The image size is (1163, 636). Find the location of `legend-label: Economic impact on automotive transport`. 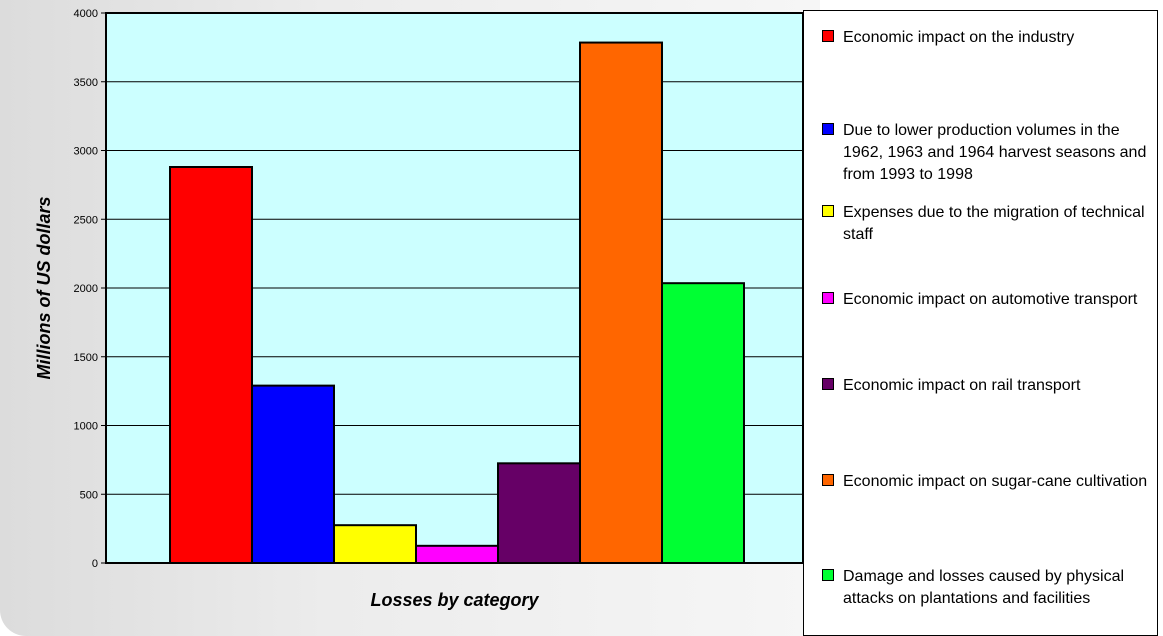

legend-label: Economic impact on automotive transport is located at coordinates (990, 299).